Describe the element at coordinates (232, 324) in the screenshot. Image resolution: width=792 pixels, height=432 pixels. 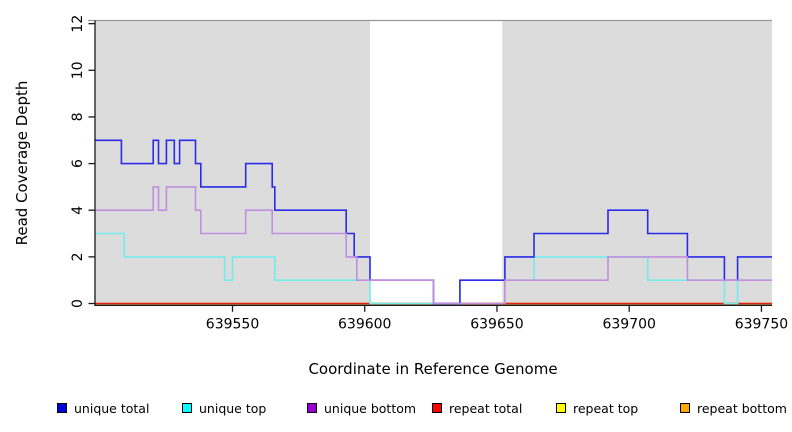
I see `x-tick-label: 639550` at that location.